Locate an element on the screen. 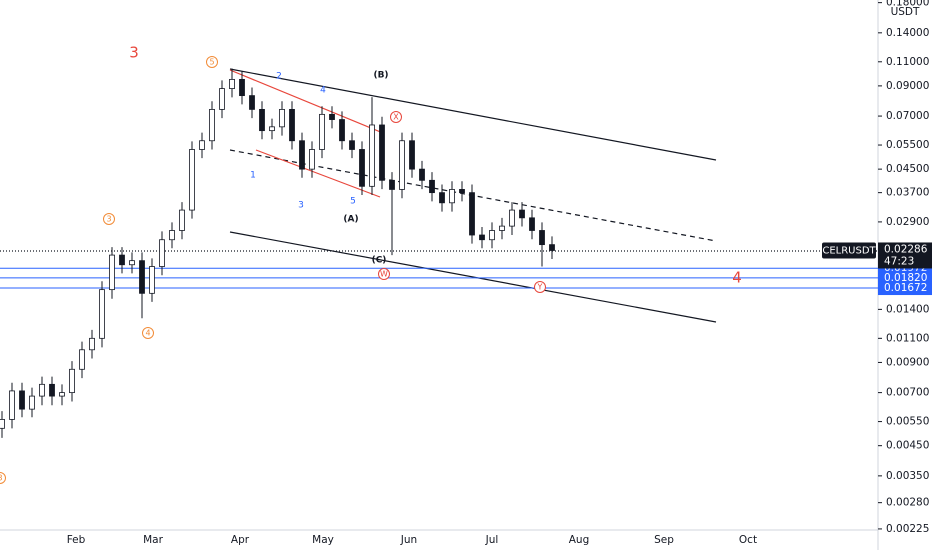 The image size is (932, 550). y-tick-label: 0.07000 is located at coordinates (907, 116).